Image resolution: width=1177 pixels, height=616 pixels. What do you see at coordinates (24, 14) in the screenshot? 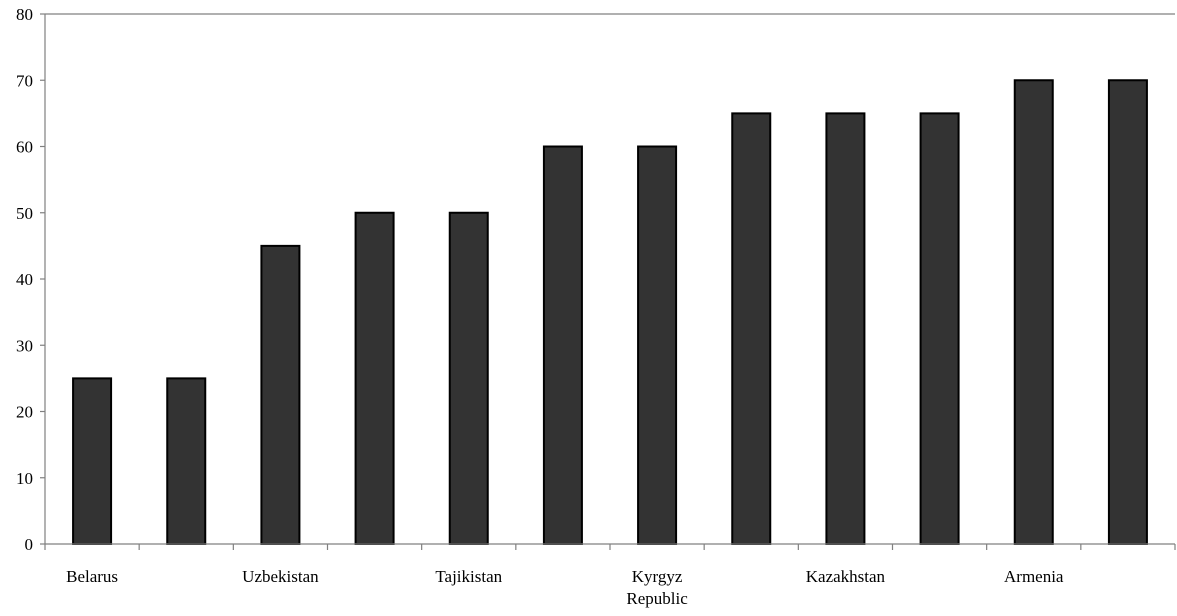
I see `y-tick-label: 80` at bounding box center [24, 14].